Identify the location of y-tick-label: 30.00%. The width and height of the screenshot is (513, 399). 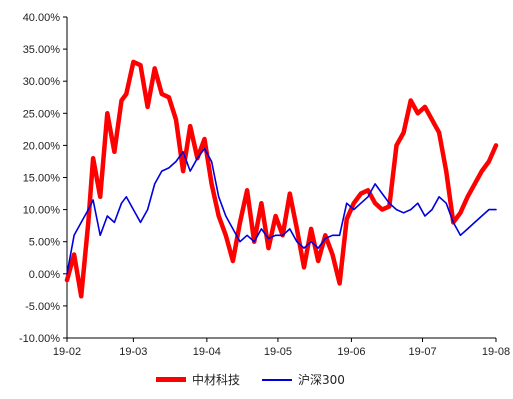
(42, 82).